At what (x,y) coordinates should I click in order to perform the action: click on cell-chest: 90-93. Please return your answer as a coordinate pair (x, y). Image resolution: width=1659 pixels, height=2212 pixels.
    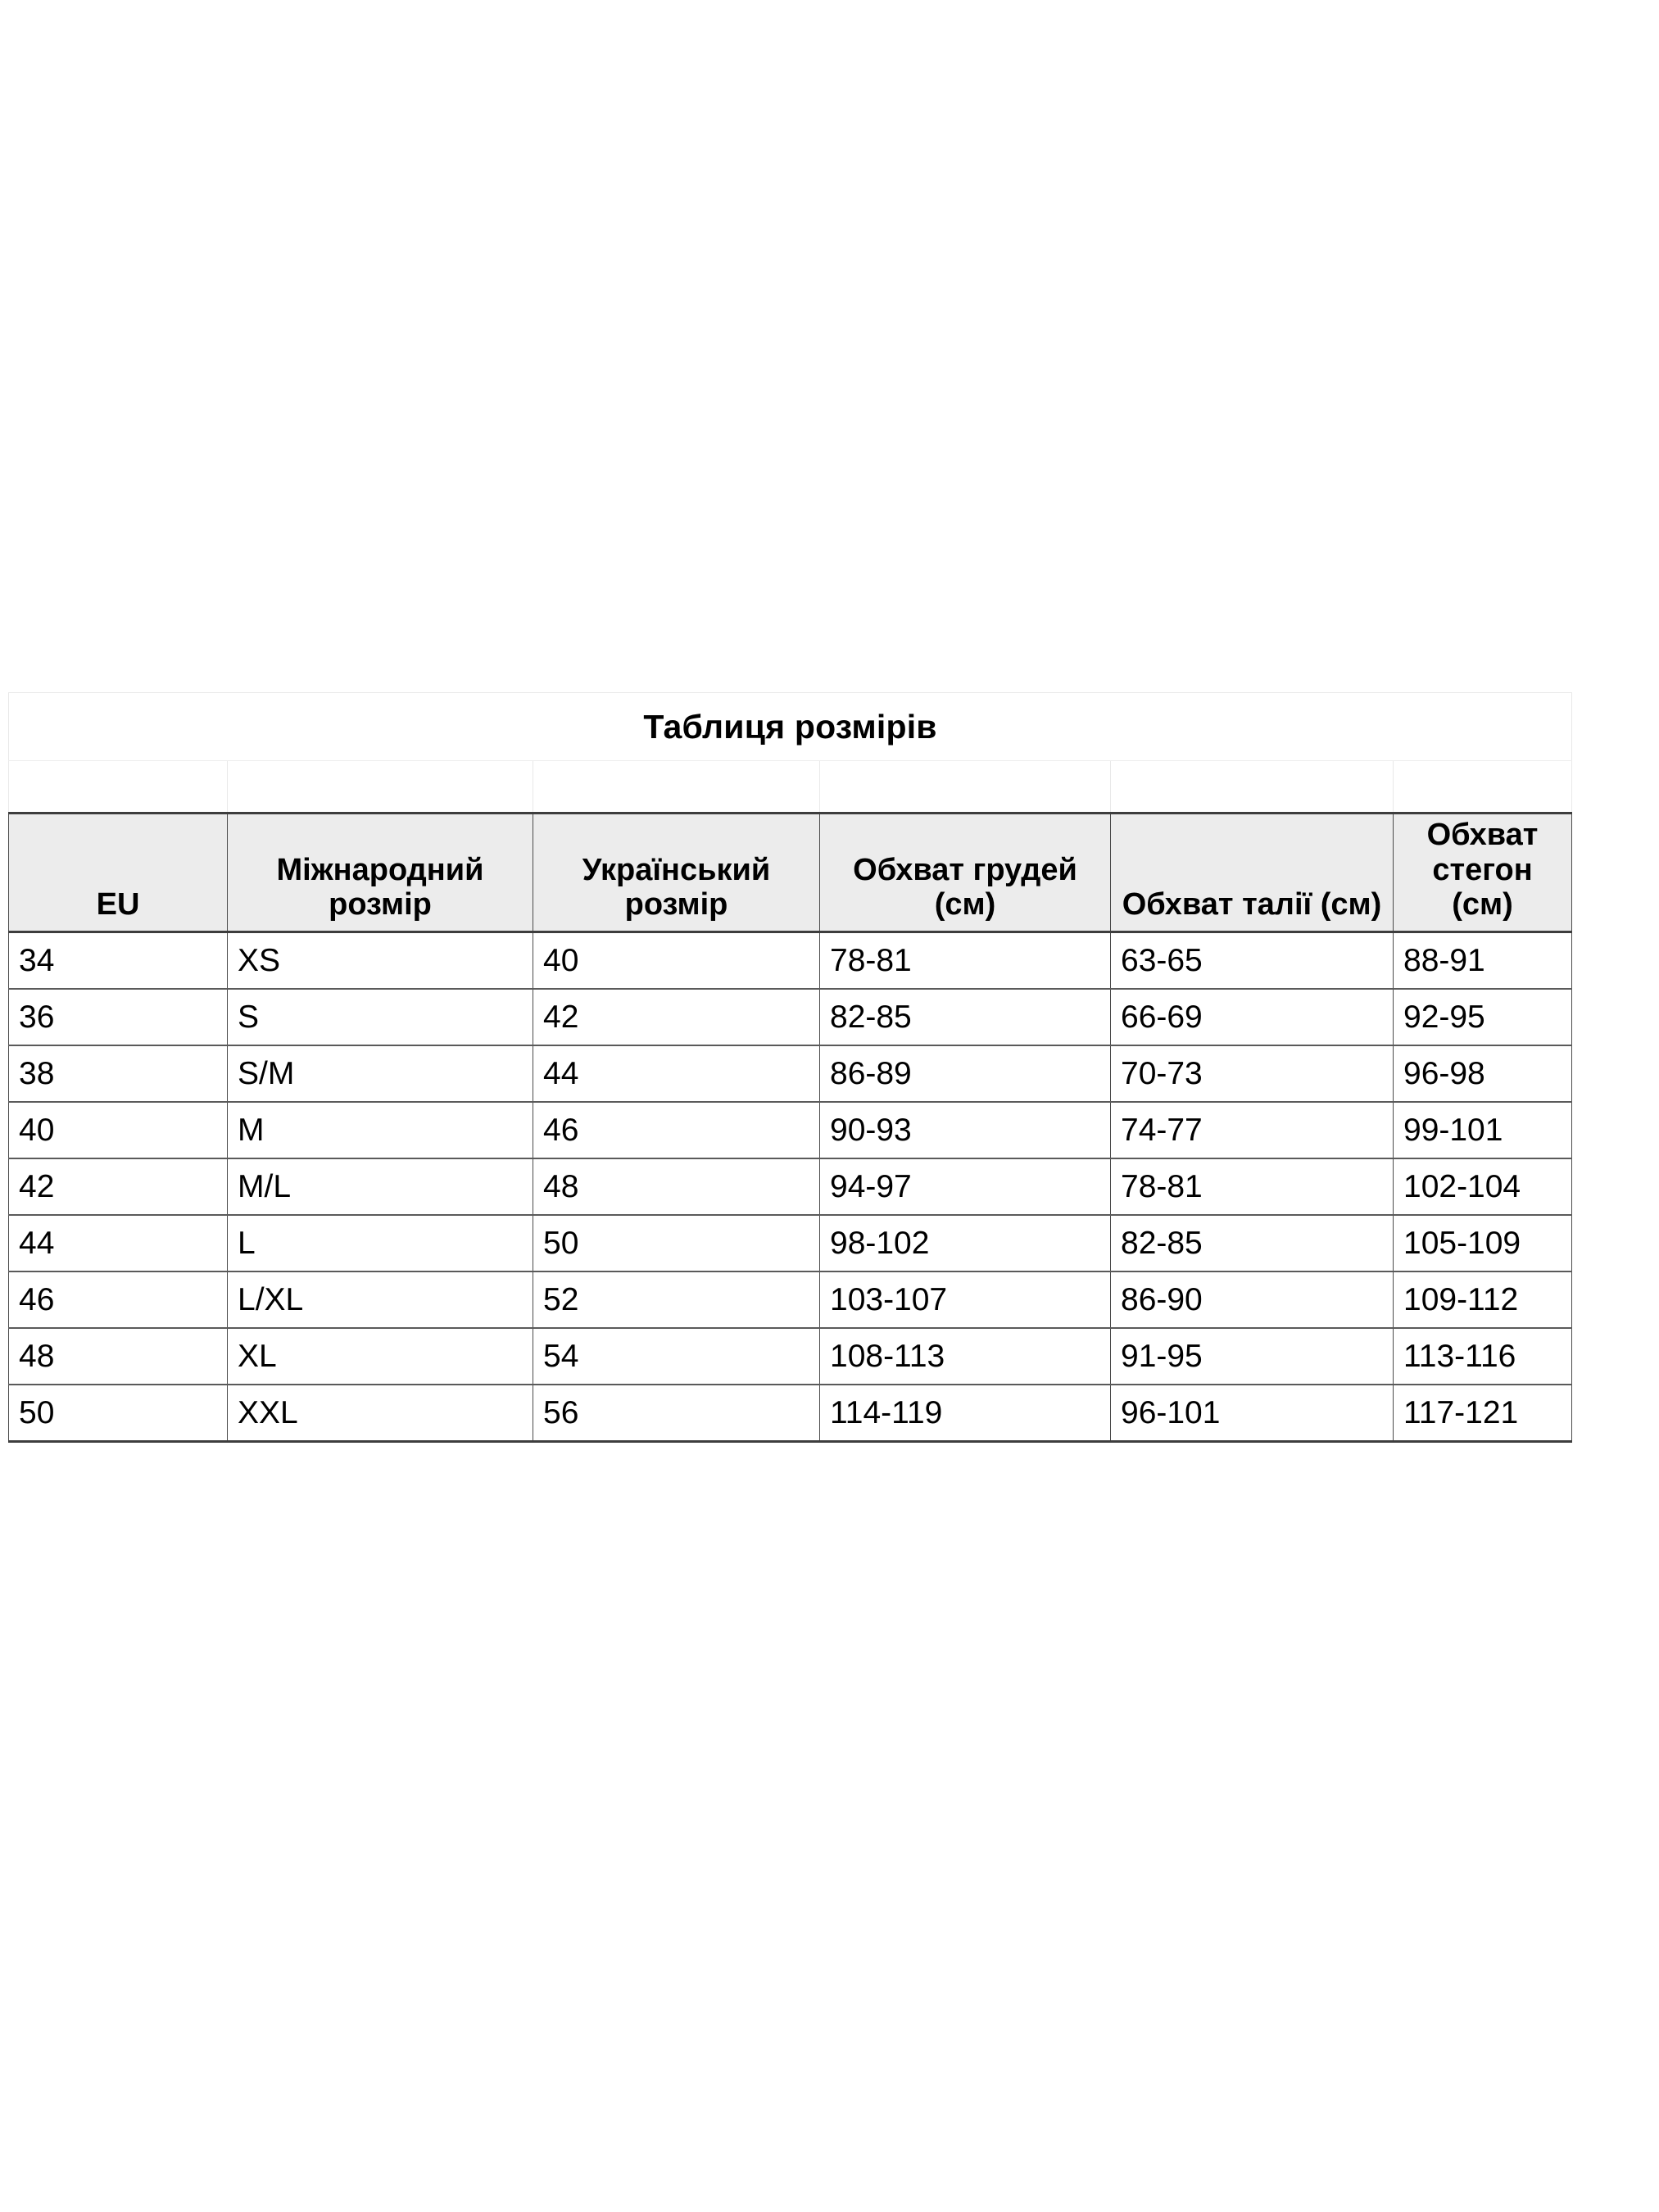
    Looking at the image, I should click on (965, 1130).